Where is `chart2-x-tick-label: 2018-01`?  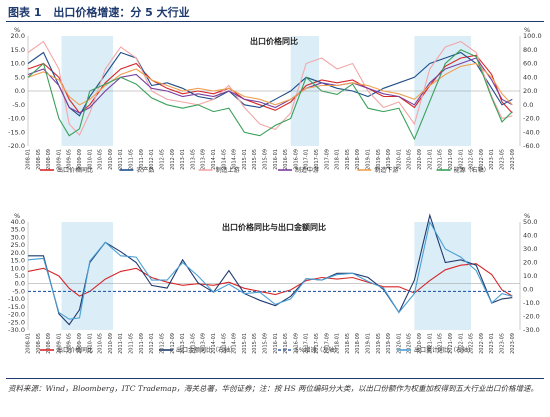 chart2-x-tick-label: 2018-01 is located at coordinates (338, 343).